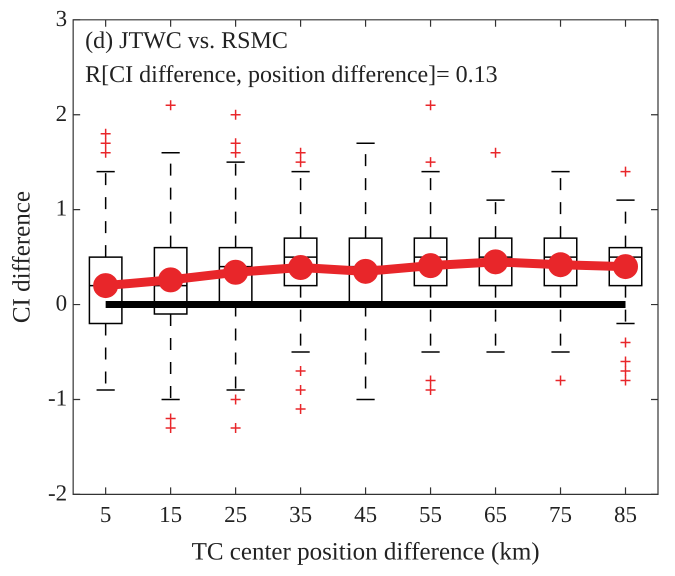 Image resolution: width=675 pixels, height=576 pixels. What do you see at coordinates (366, 515) in the screenshot?
I see `x-tick-label: 45` at bounding box center [366, 515].